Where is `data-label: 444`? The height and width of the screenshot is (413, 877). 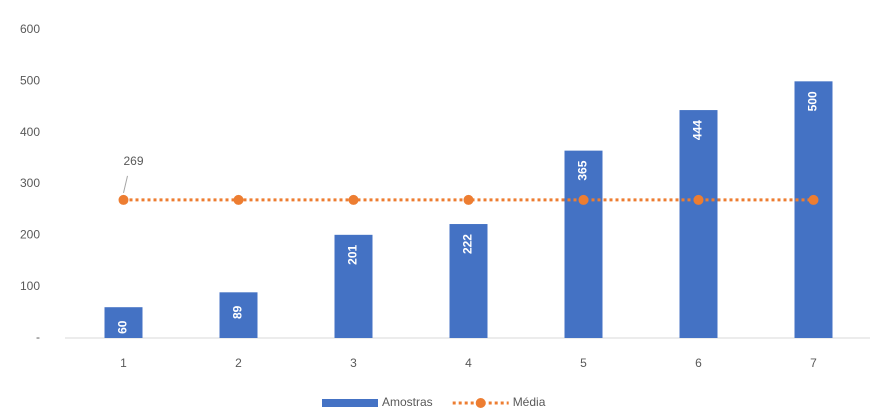 data-label: 444 is located at coordinates (698, 130).